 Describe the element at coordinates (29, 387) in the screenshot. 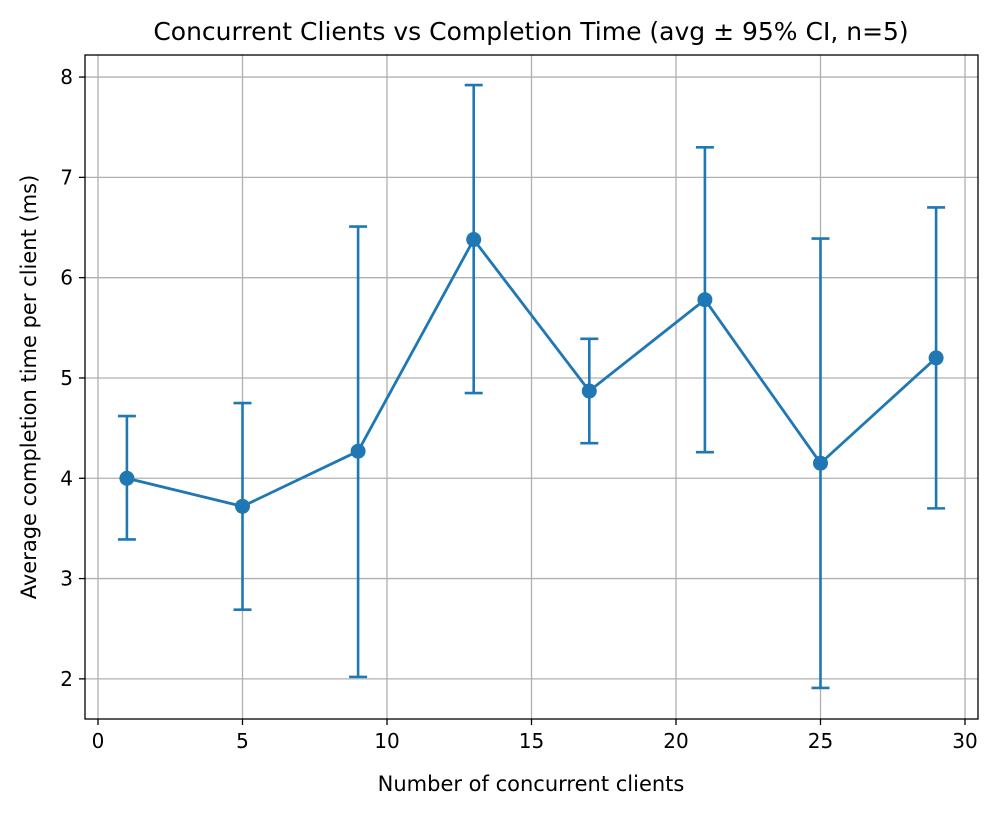

I see `y-axis-label: Average completion time per client (ms)` at that location.